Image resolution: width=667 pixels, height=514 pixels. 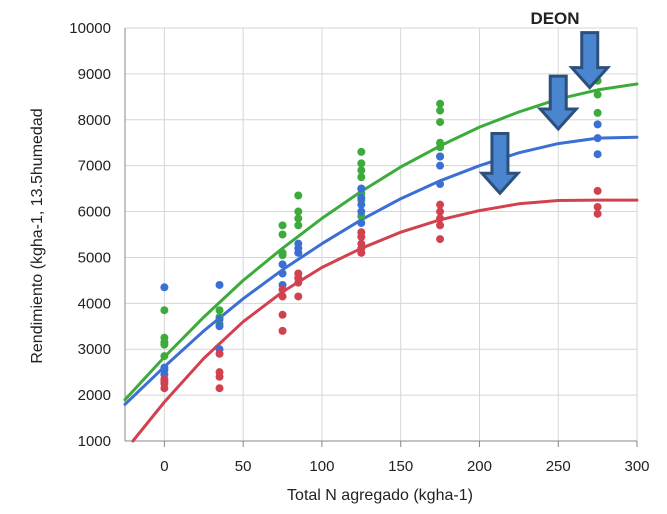 I want to click on x-tick-label: 250, so click(x=558, y=466).